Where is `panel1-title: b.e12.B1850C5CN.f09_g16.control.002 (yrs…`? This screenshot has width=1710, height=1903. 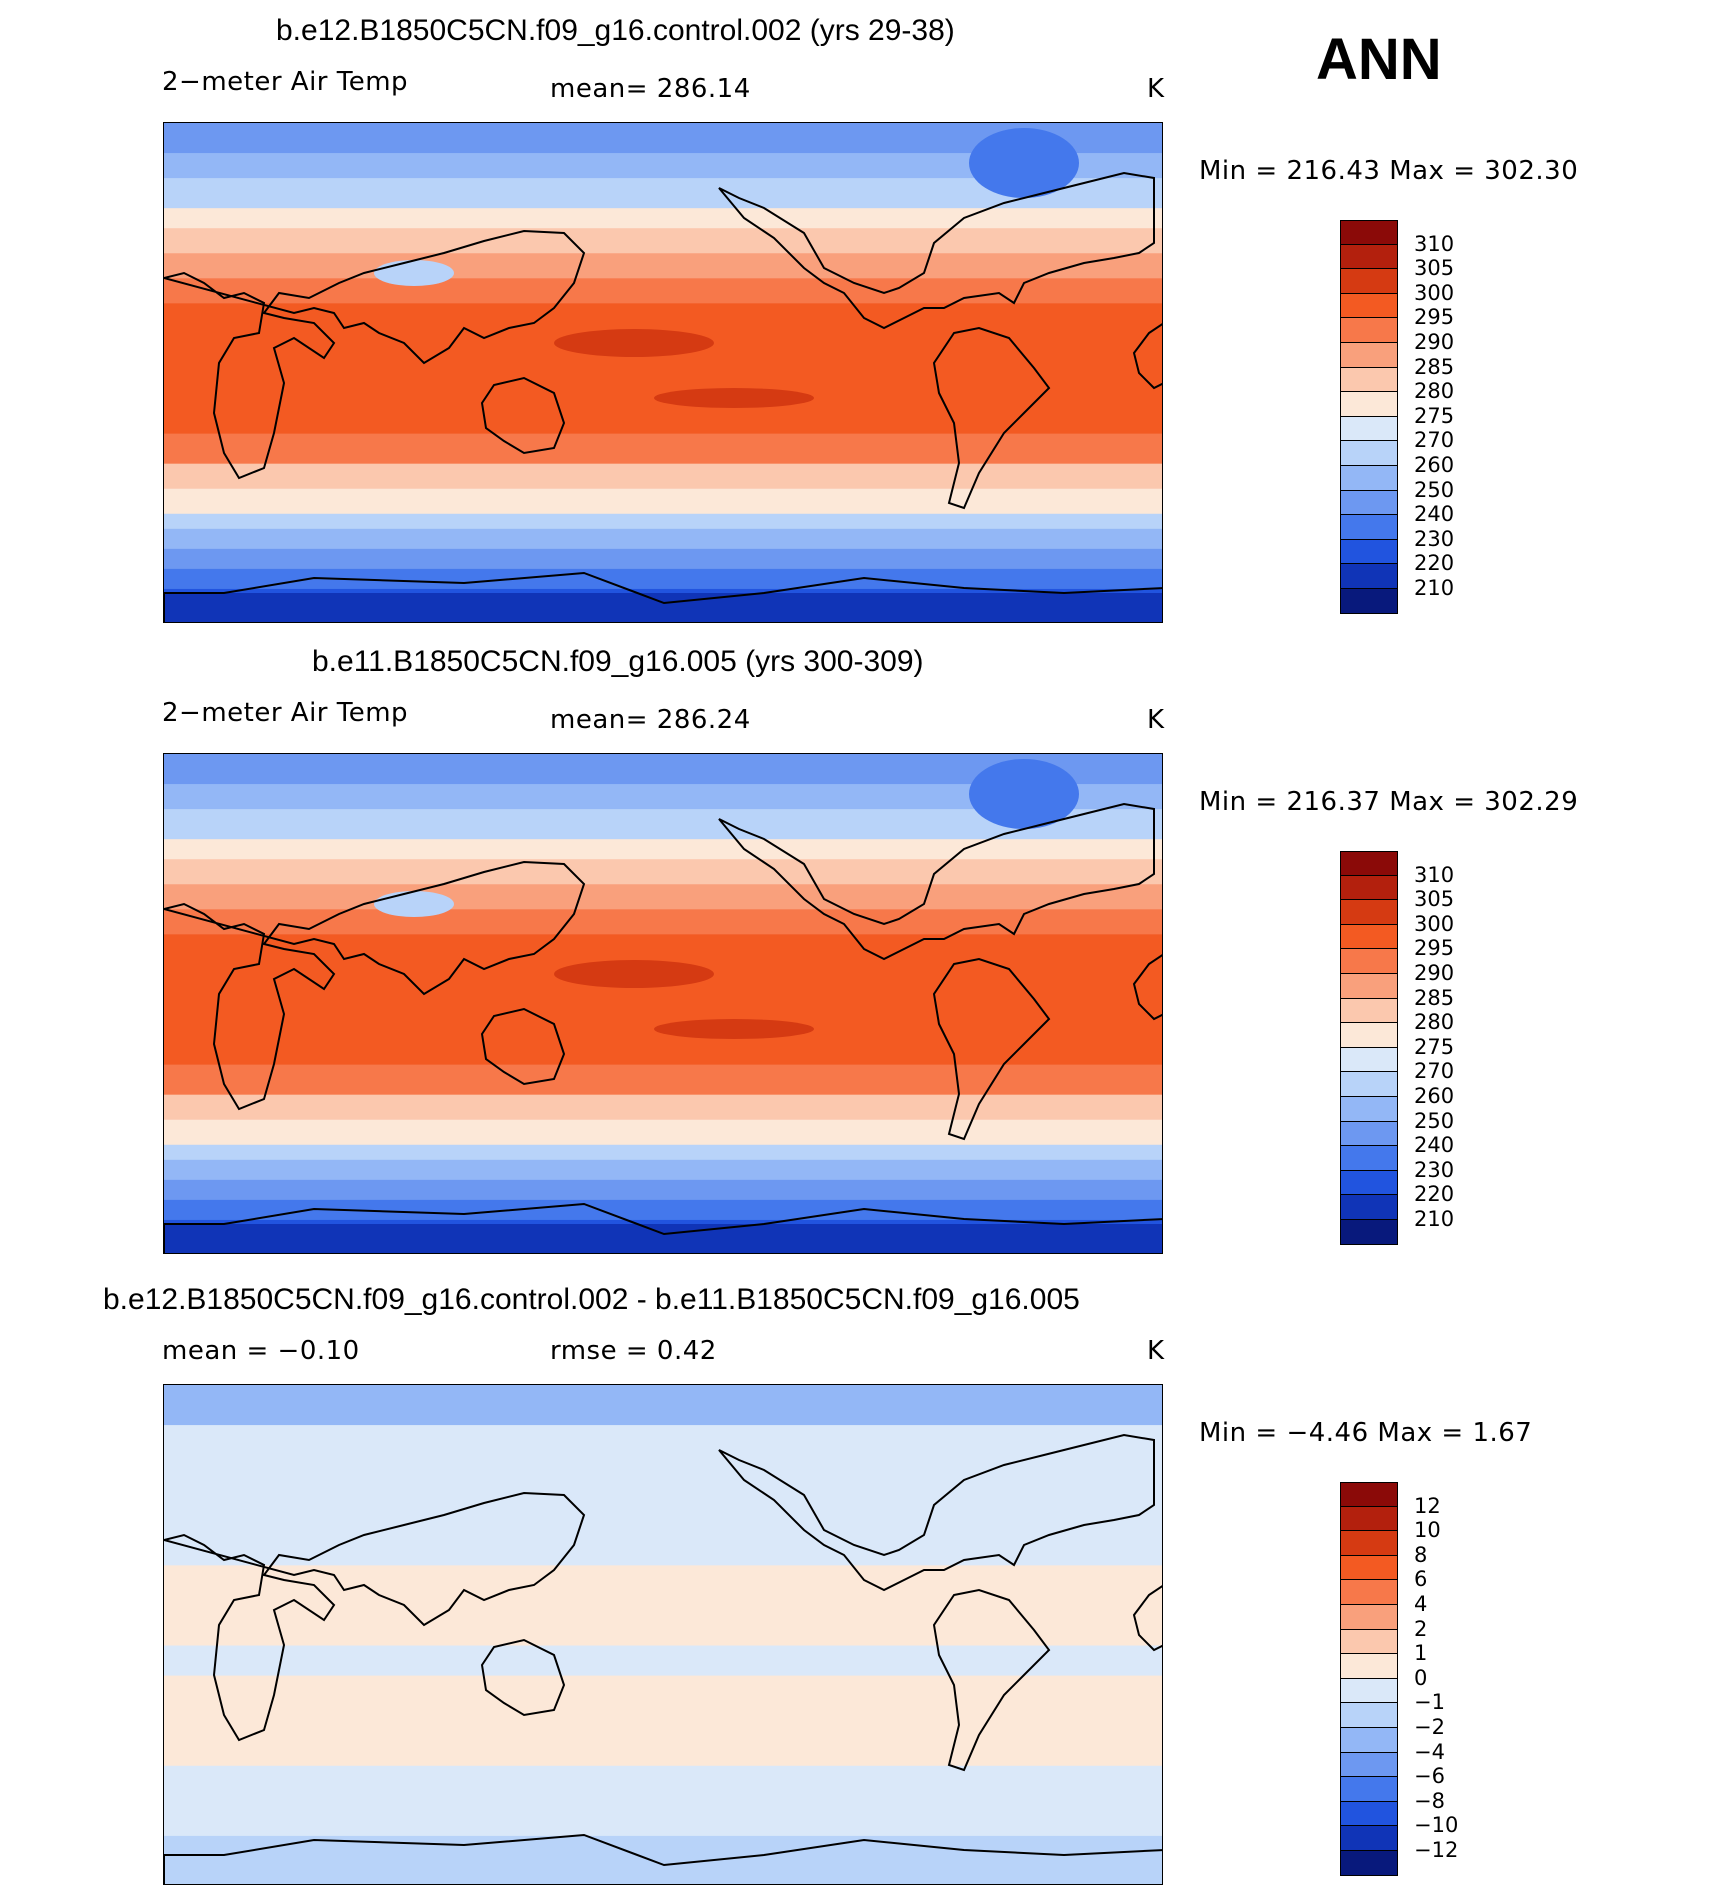
panel1-title: b.e12.B1850C5CN.f09_g16.control.002 (yrs… is located at coordinates (615, 30).